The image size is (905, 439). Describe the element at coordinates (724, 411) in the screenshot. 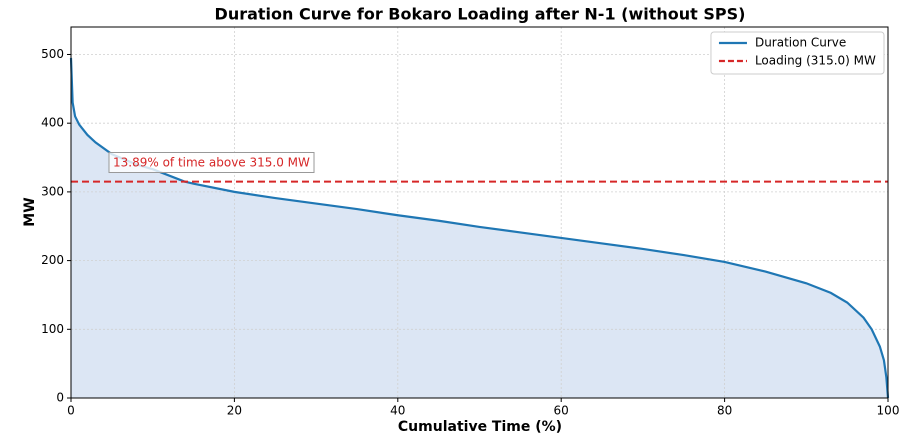

I see `x-tick-label: 80` at that location.